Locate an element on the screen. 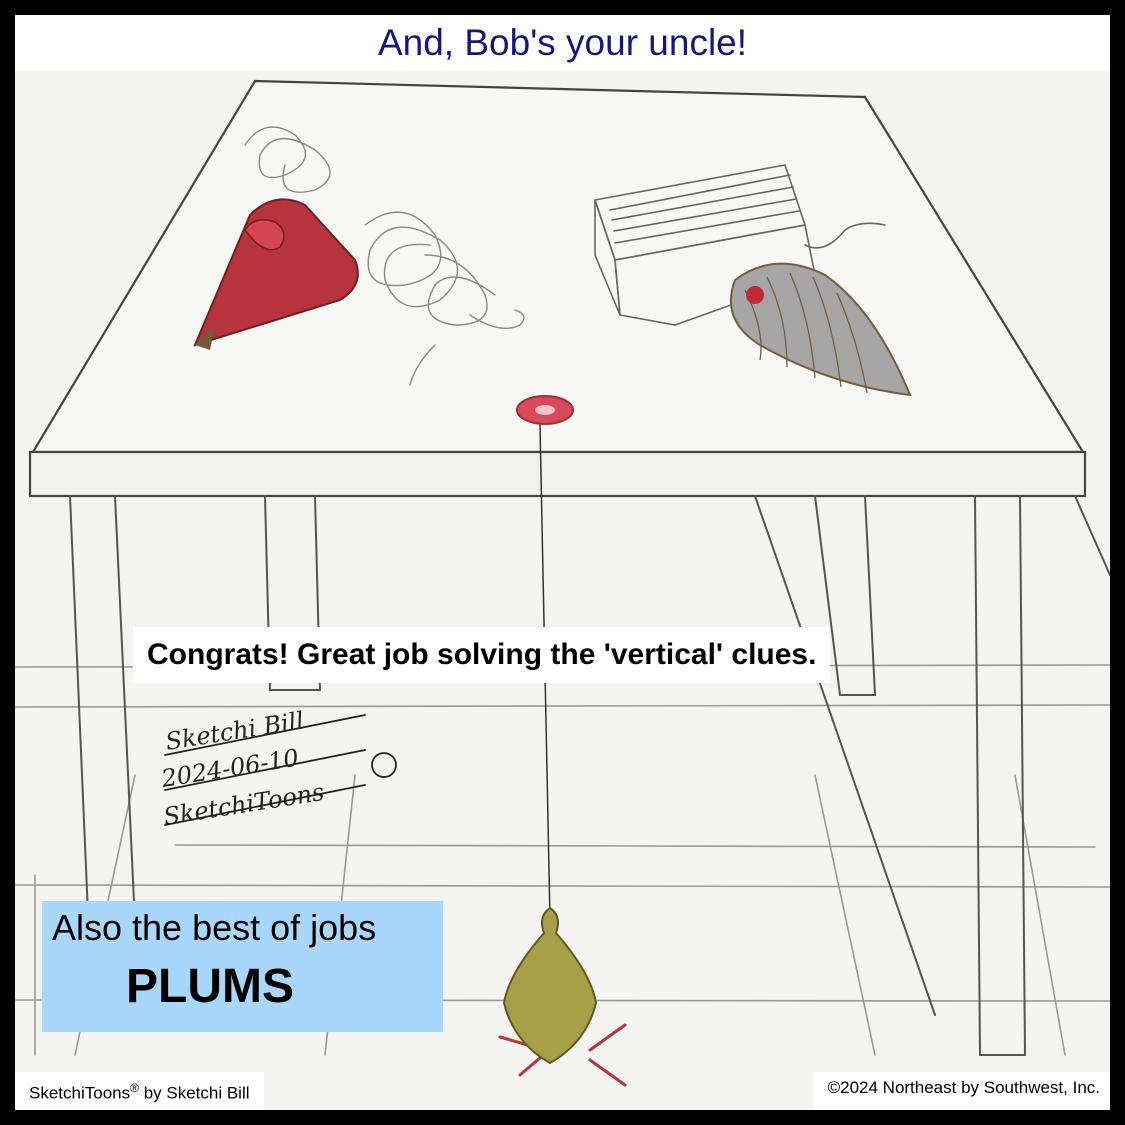  answer-box: Also the best of jobs PLUMS is located at coordinates (242, 966).